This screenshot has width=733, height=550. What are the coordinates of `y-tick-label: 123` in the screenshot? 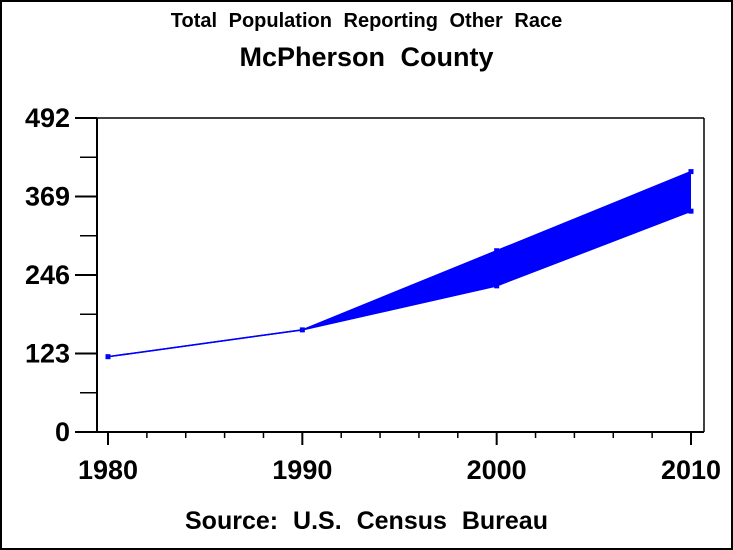 It's located at (47, 354).